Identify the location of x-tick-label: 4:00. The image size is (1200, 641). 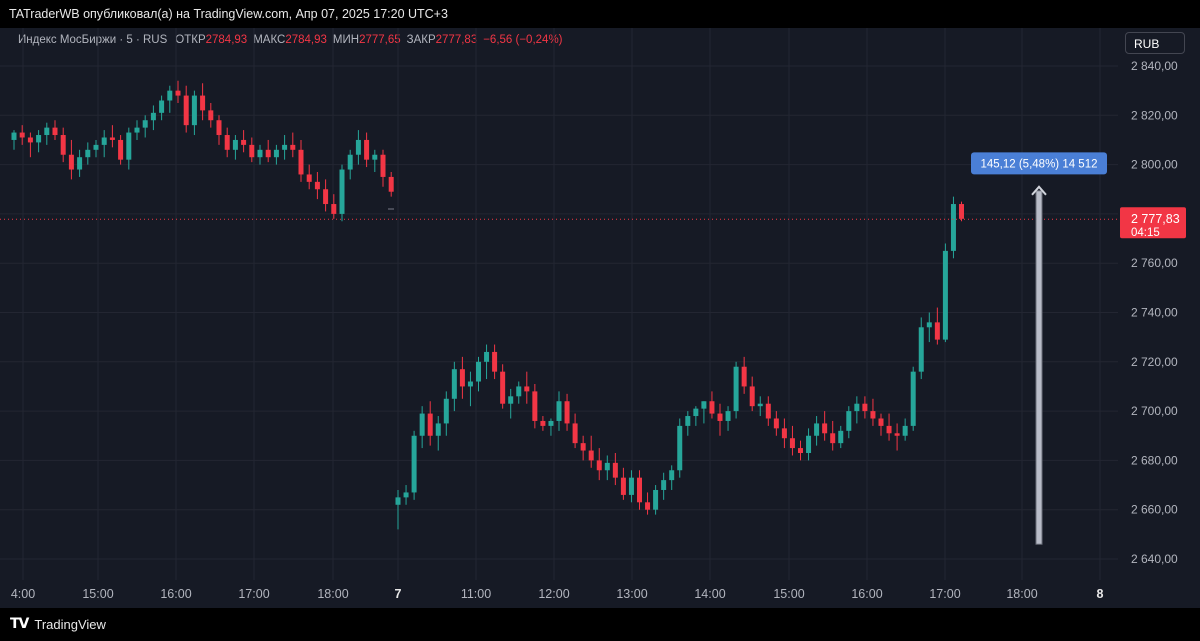
(23, 594).